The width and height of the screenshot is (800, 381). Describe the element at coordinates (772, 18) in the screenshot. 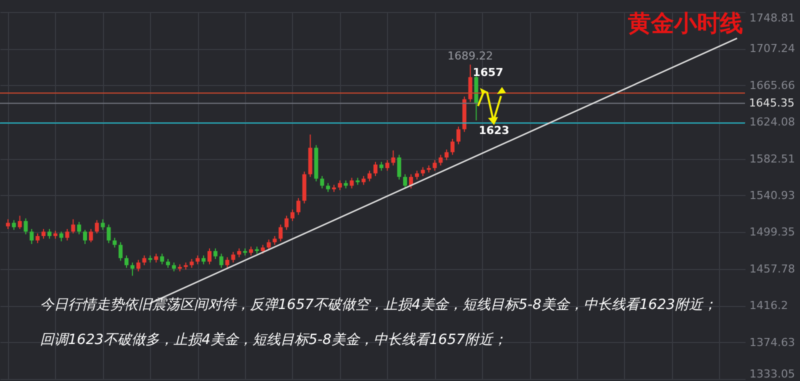

I see `y-tick-label: 1748.81` at that location.